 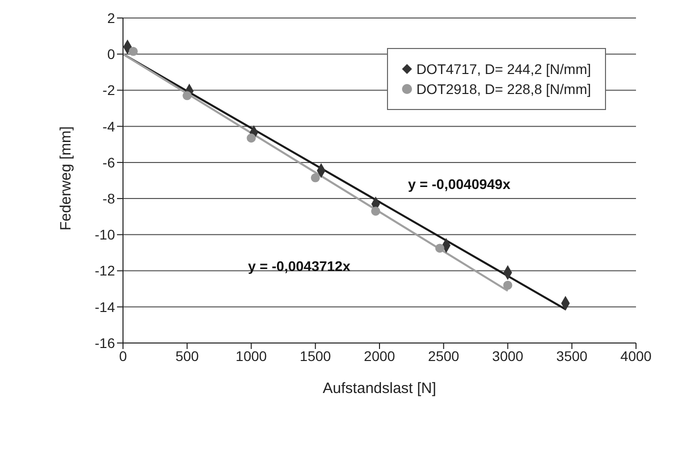 I want to click on y-tick-label: -14, so click(x=105, y=306).